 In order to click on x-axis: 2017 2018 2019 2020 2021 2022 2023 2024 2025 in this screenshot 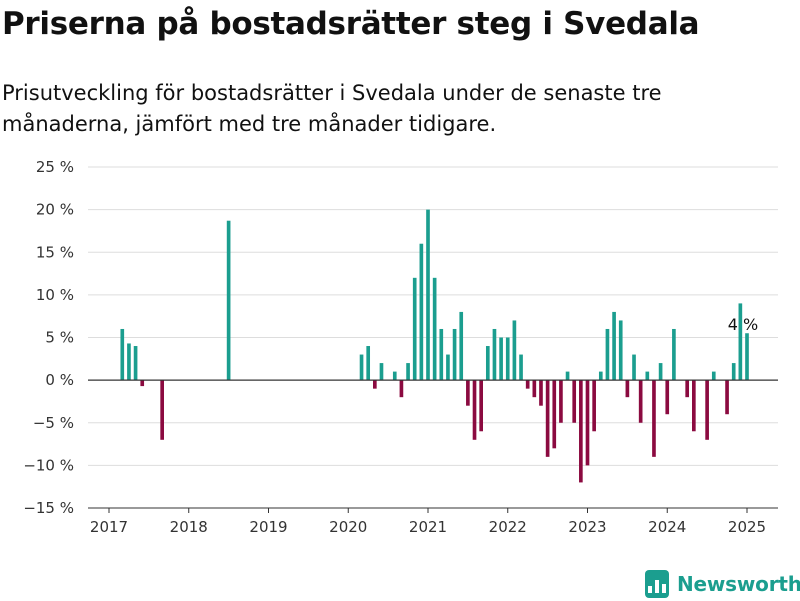, I will do `click(433, 521)`.